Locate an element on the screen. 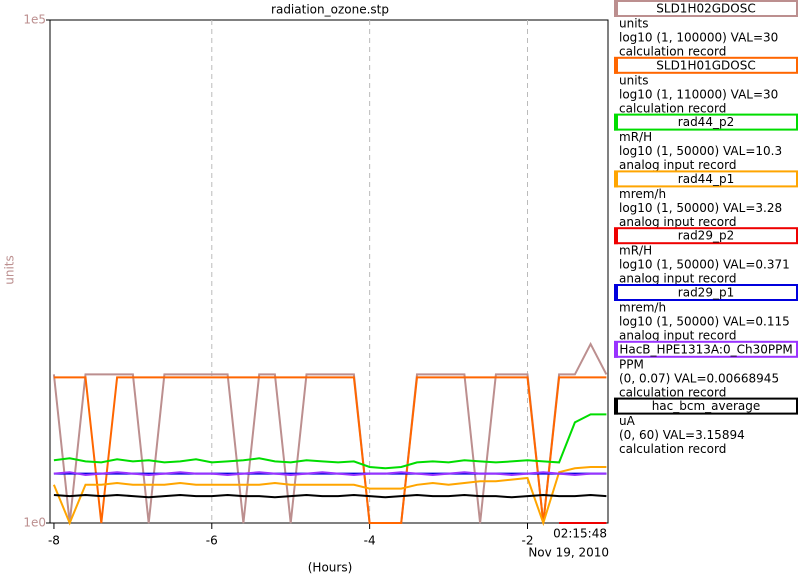 The height and width of the screenshot is (578, 800). legend-range: log10 (1, 100000) VAL=30 is located at coordinates (698, 38).